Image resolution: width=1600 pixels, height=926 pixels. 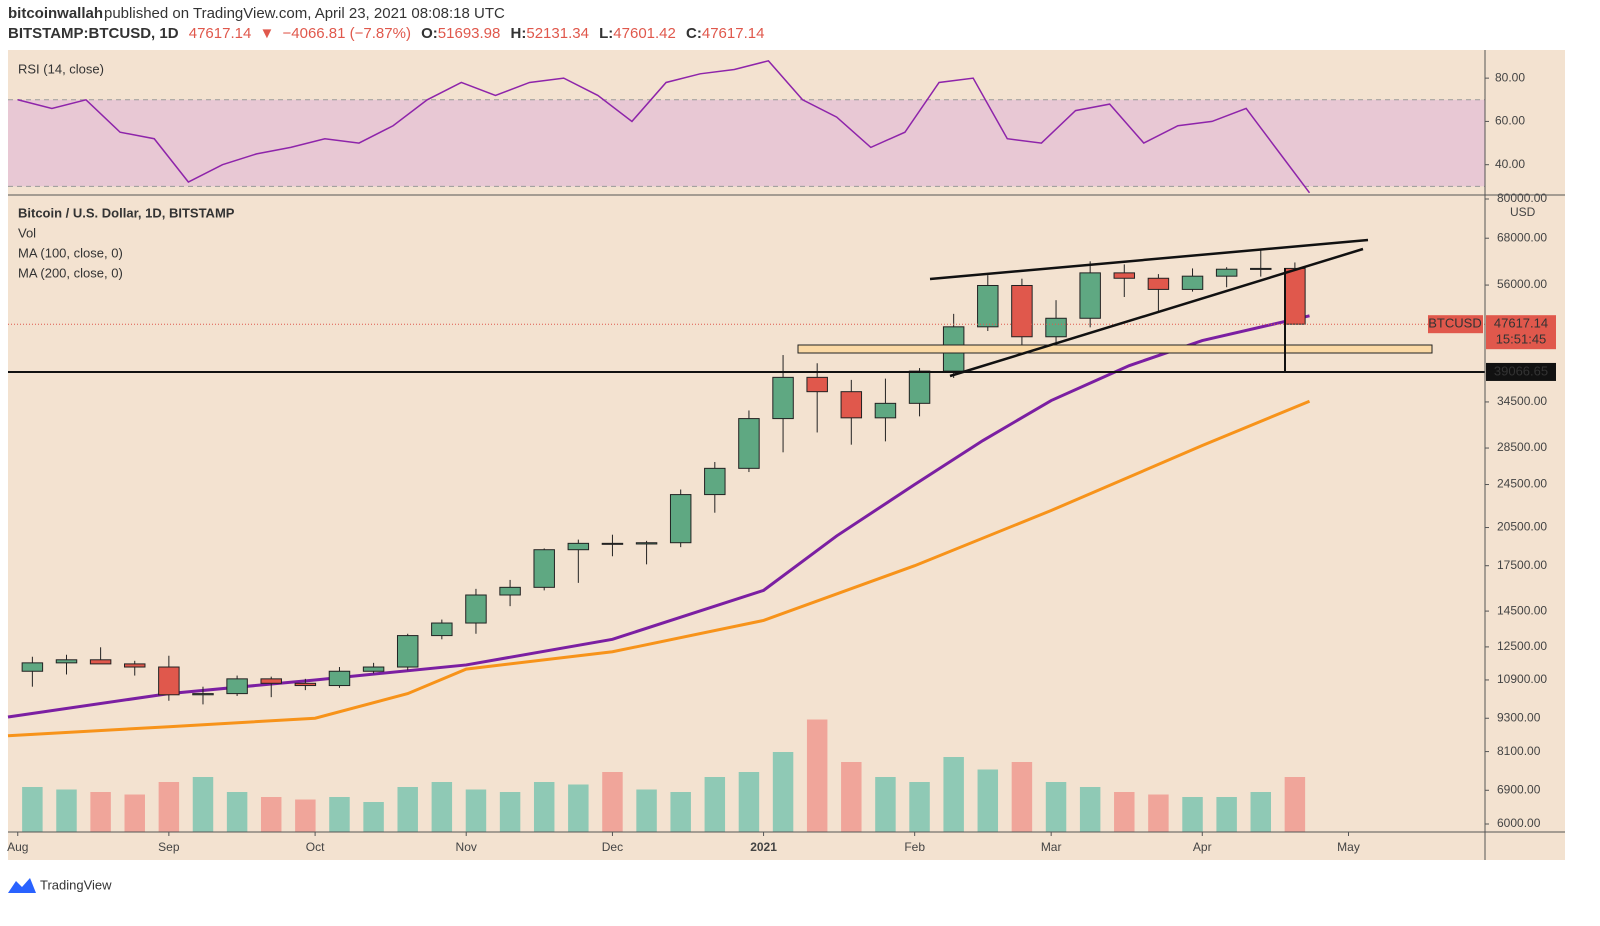 I want to click on y-tick-label: 12500.00, so click(x=1522, y=646).